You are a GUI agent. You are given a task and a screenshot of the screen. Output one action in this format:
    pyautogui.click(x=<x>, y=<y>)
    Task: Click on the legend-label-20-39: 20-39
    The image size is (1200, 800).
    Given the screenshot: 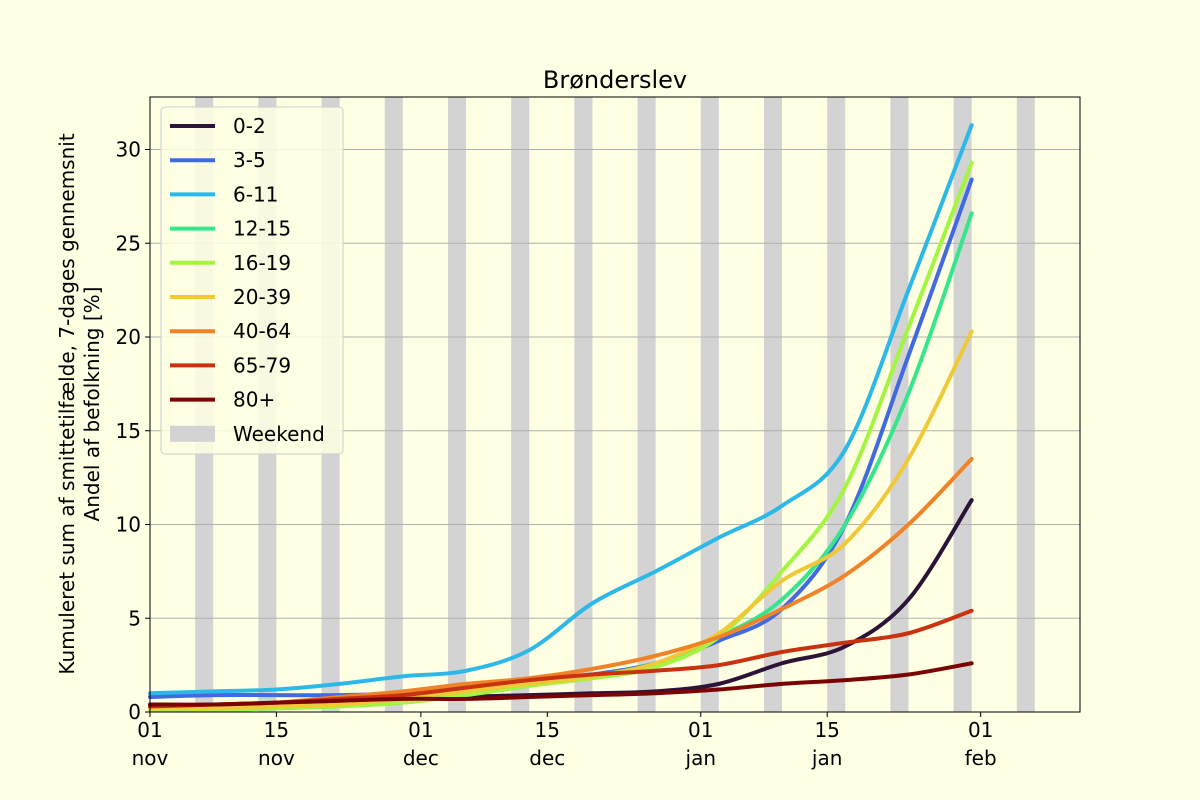 What is the action you would take?
    pyautogui.click(x=262, y=297)
    